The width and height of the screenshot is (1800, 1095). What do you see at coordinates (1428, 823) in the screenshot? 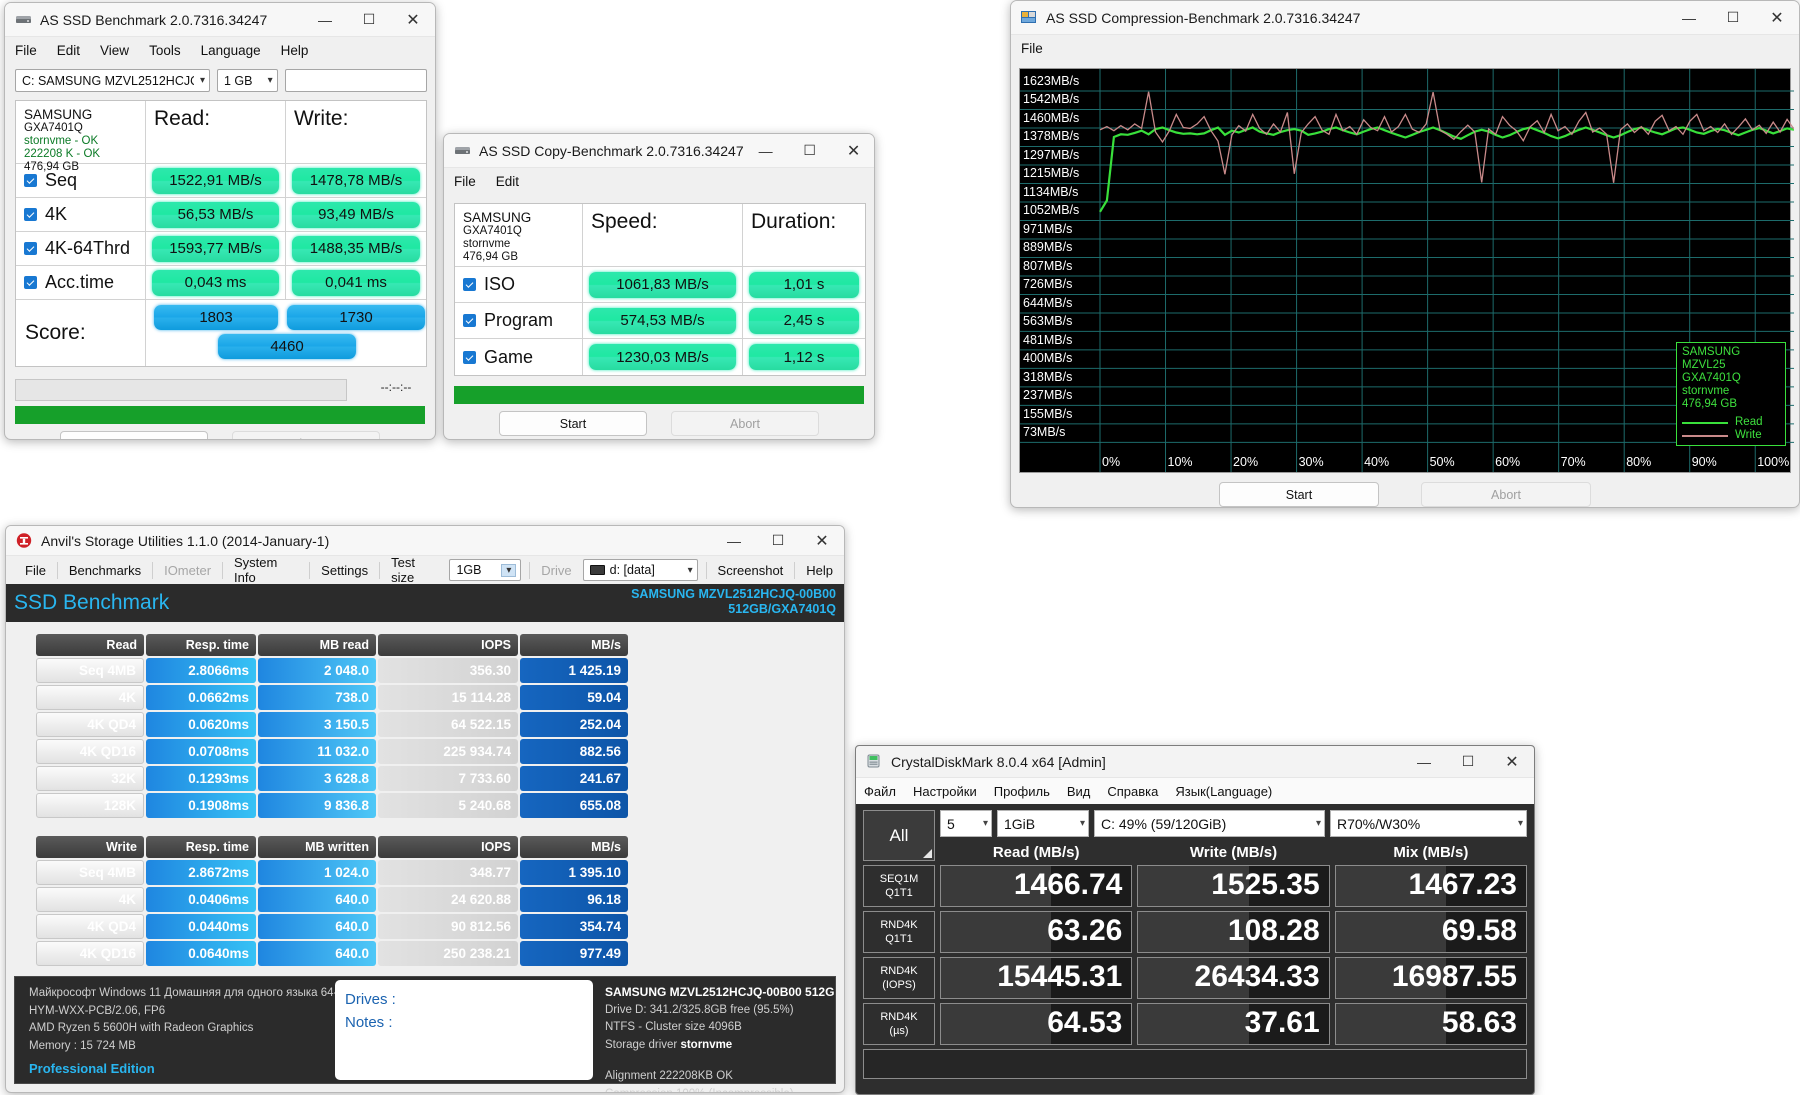
I see `mix-select: R70%/W30% ▾` at bounding box center [1428, 823].